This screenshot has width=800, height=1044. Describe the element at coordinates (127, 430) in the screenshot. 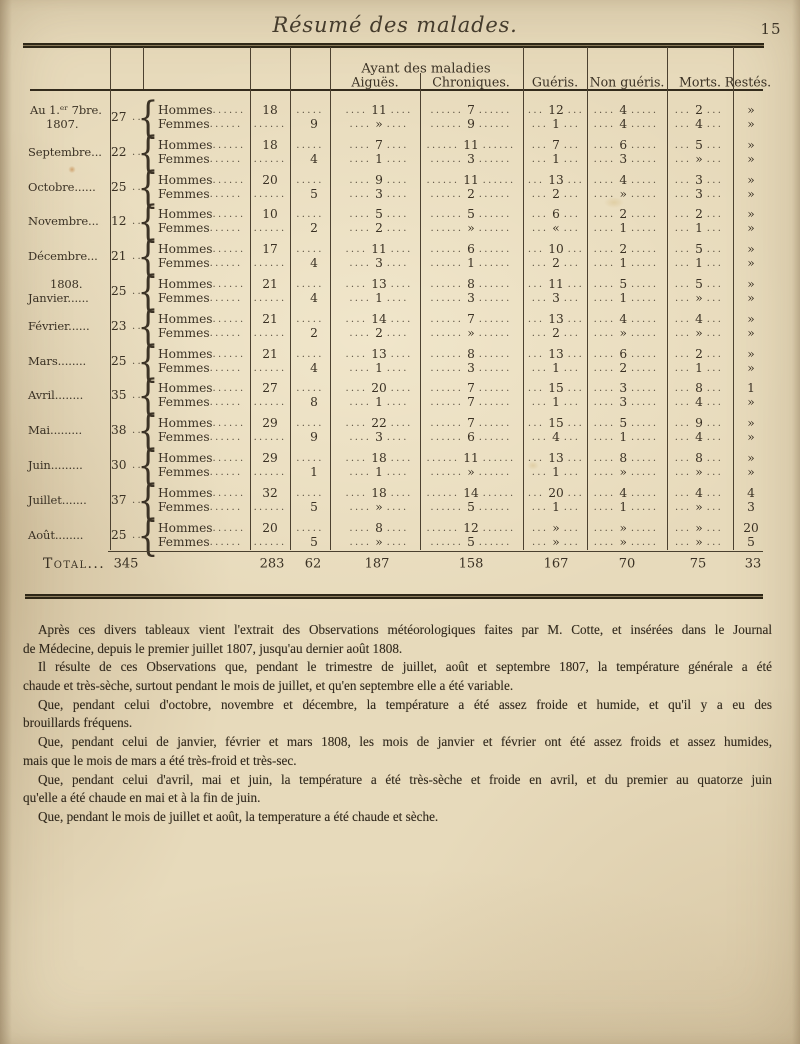

I see `month-admitted-count: 38 ..` at that location.